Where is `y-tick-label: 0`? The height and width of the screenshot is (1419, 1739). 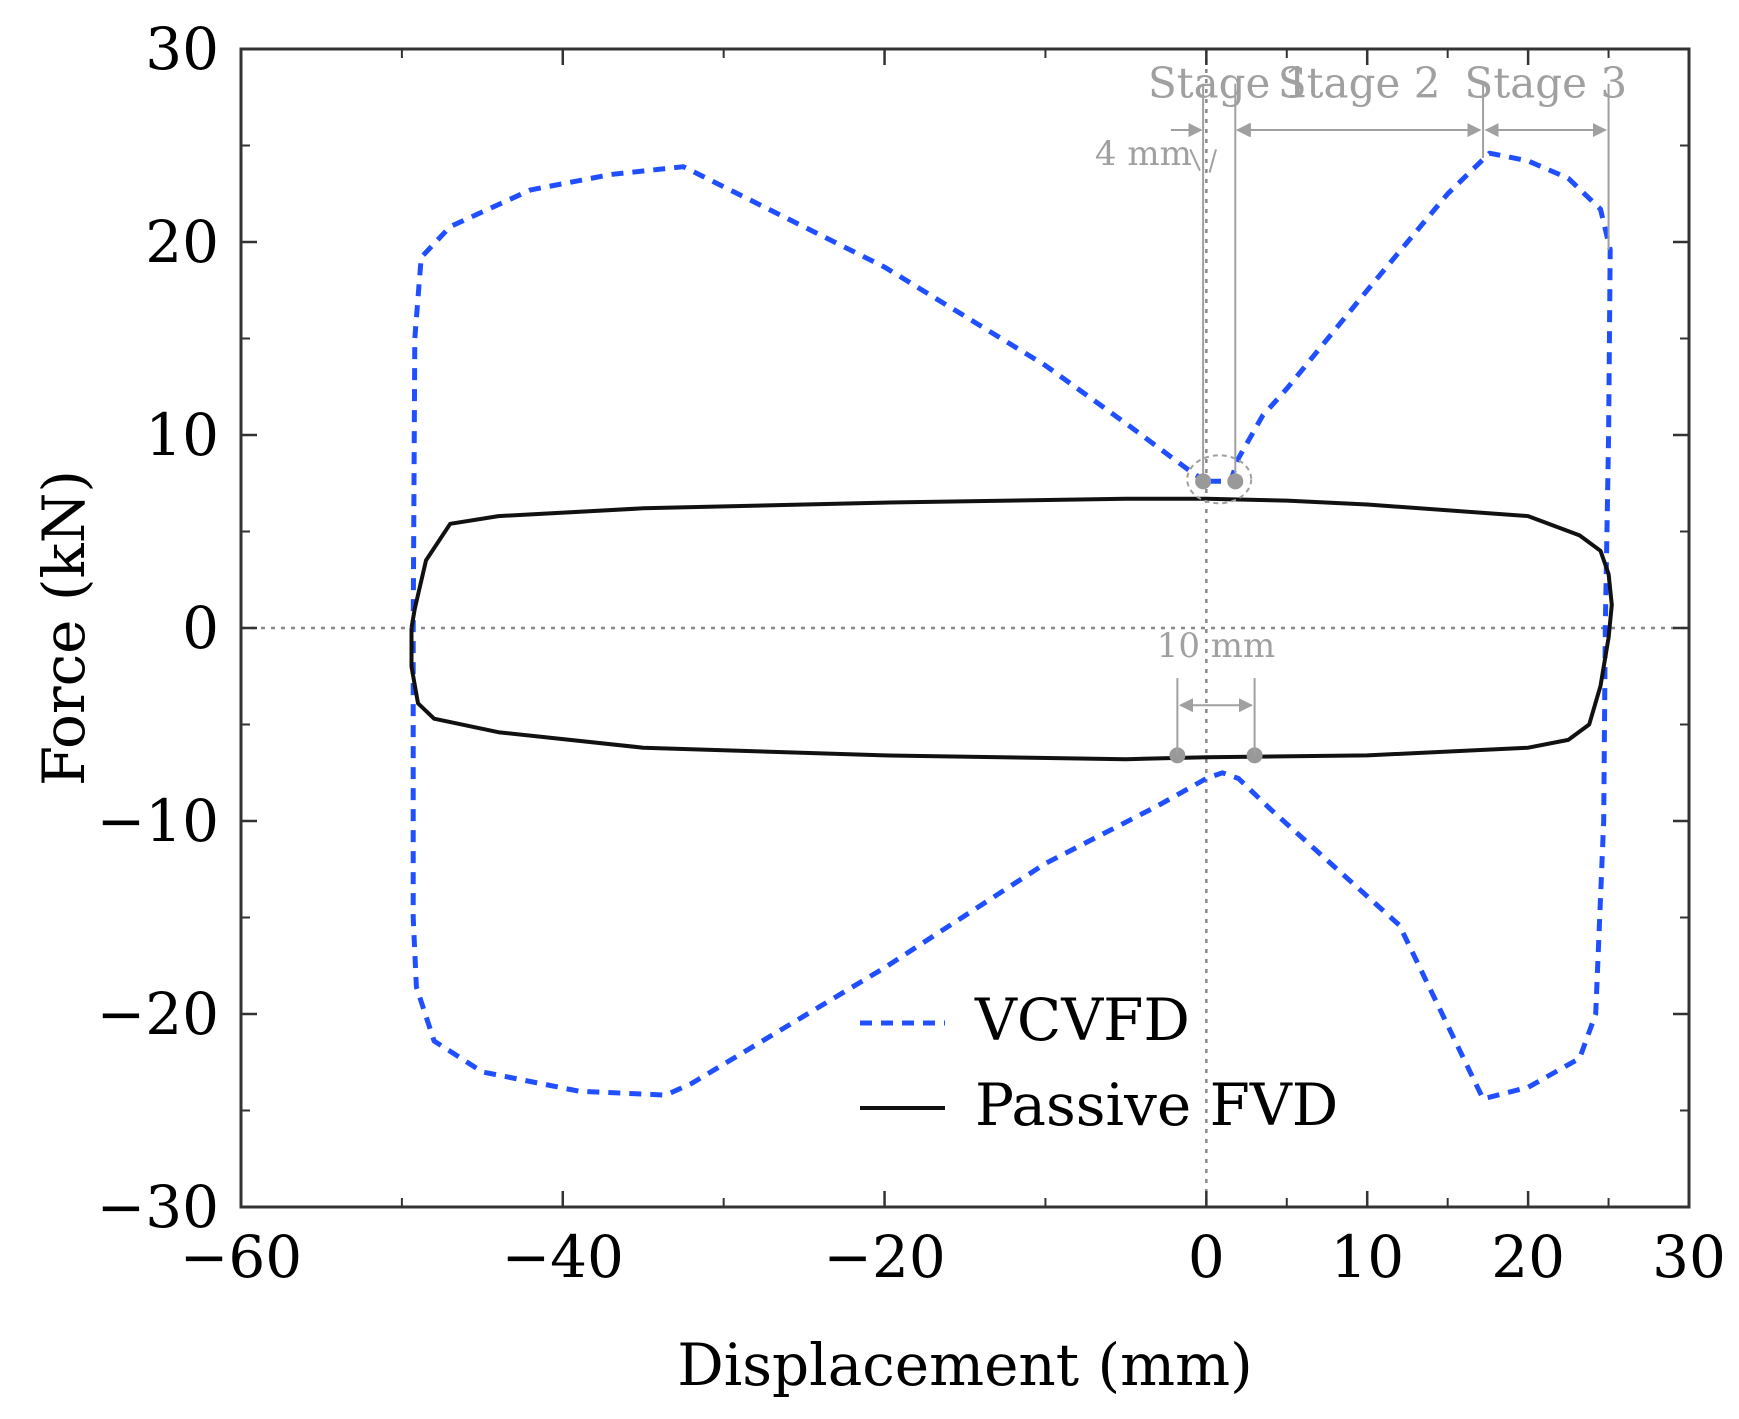 y-tick-label: 0 is located at coordinates (200, 628).